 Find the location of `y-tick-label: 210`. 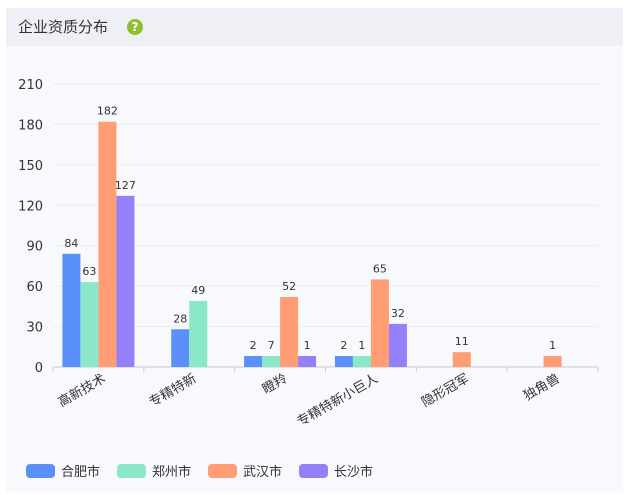

y-tick-label: 210 is located at coordinates (30, 85).